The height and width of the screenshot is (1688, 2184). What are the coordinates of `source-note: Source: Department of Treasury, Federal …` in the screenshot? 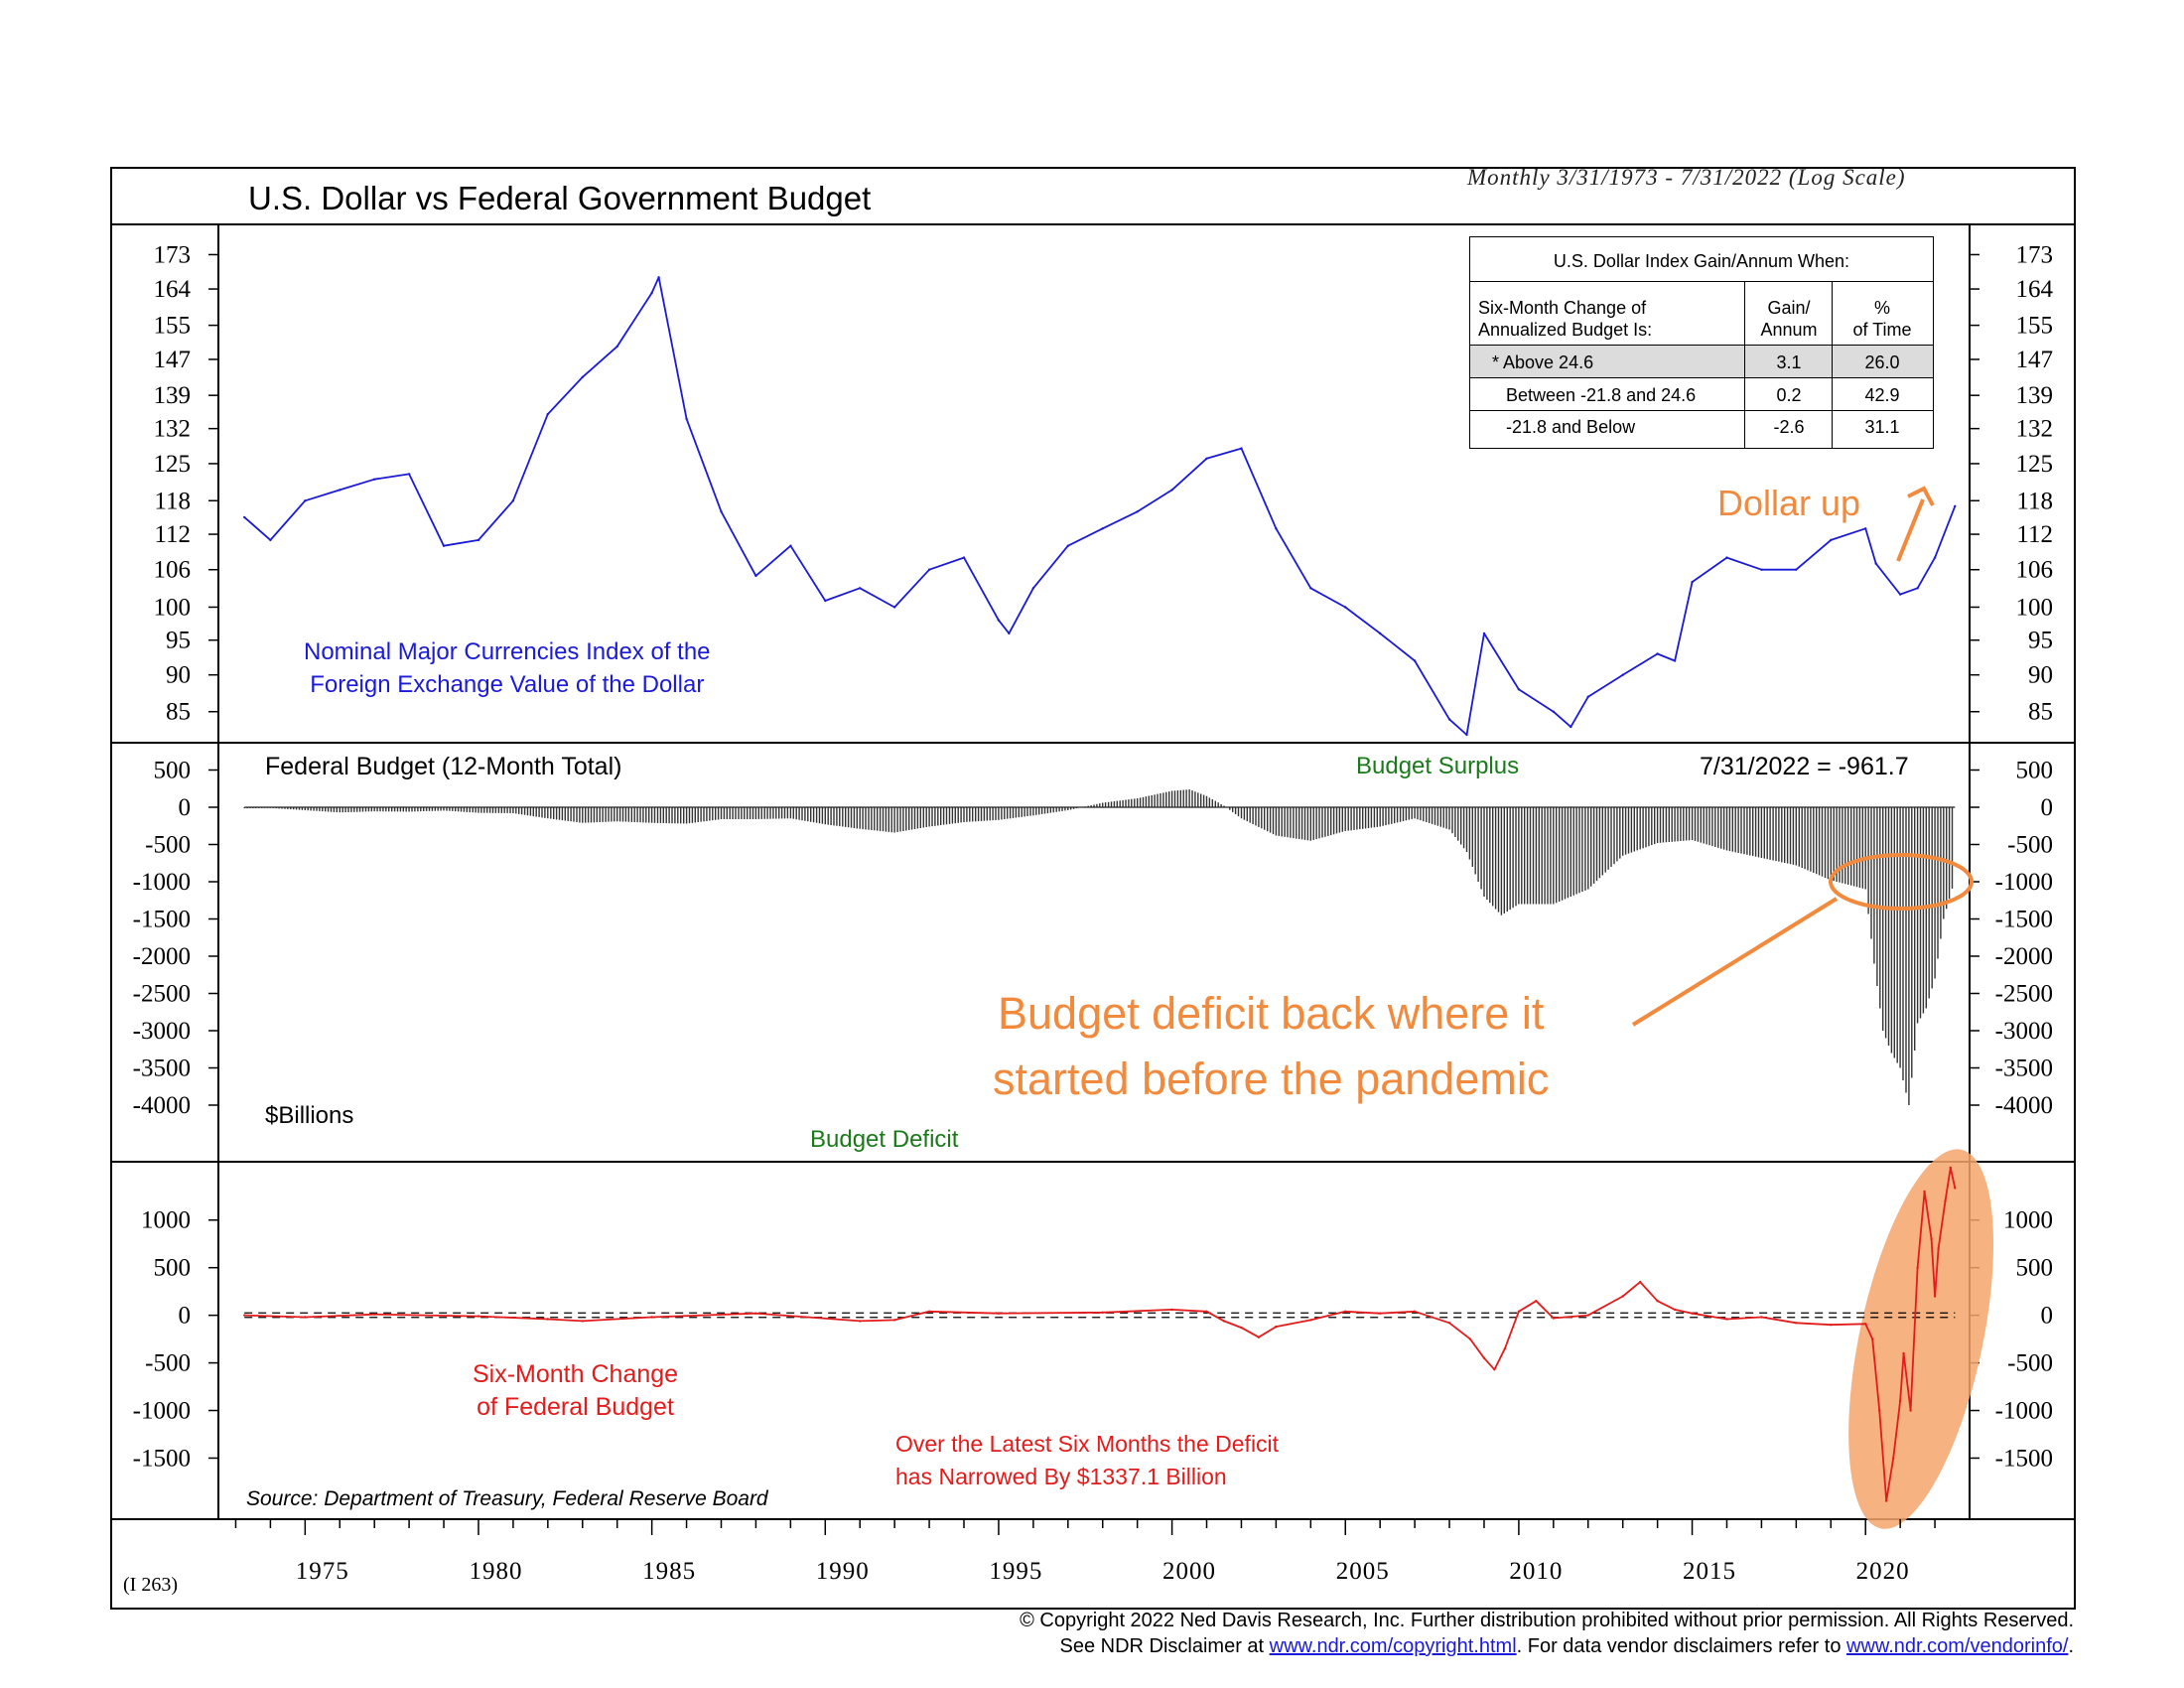 It's located at (507, 1498).